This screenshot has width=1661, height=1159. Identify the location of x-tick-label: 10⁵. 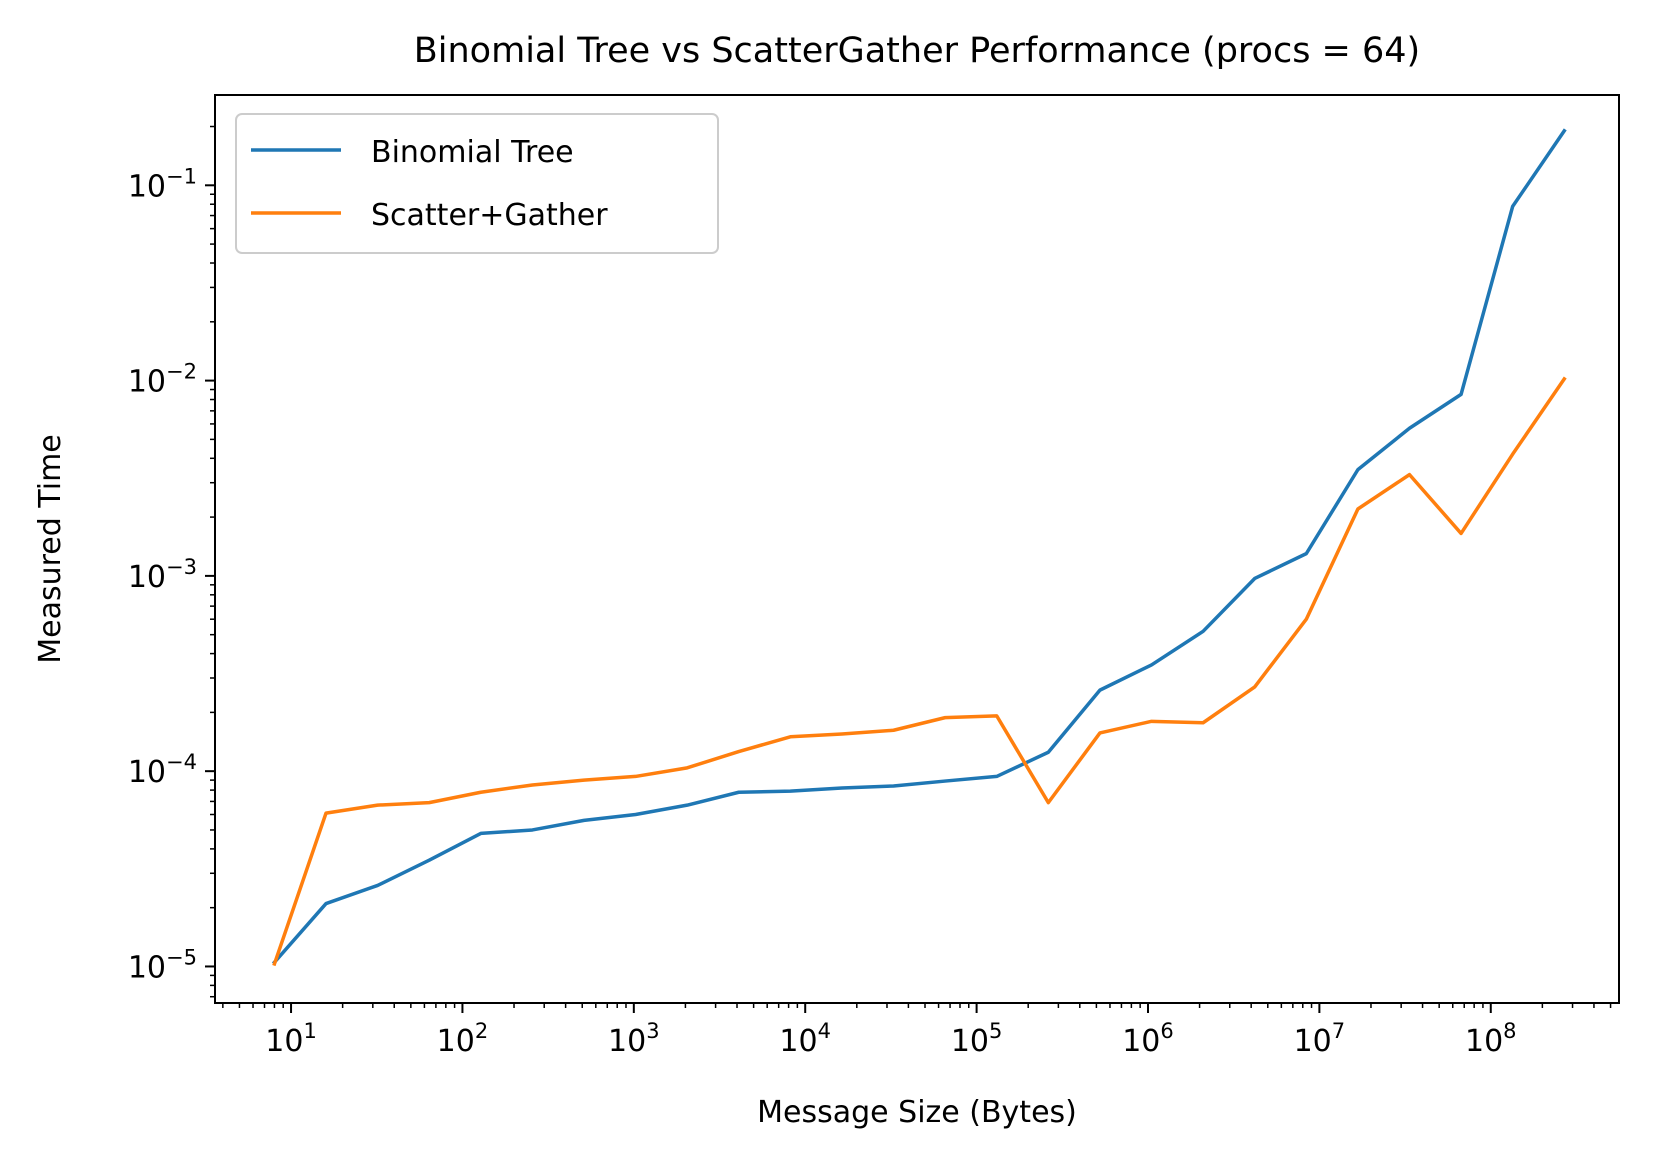
(977, 1039).